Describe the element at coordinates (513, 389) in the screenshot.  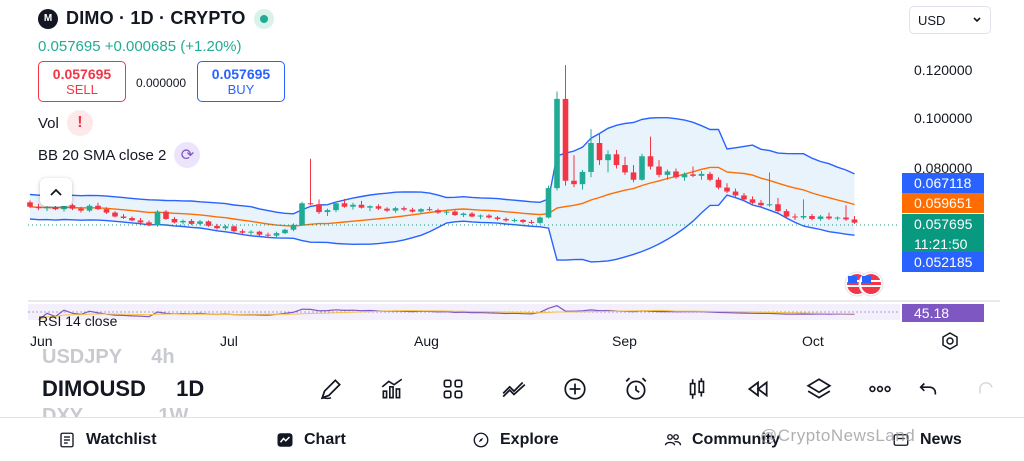
I see `indicators-button` at that location.